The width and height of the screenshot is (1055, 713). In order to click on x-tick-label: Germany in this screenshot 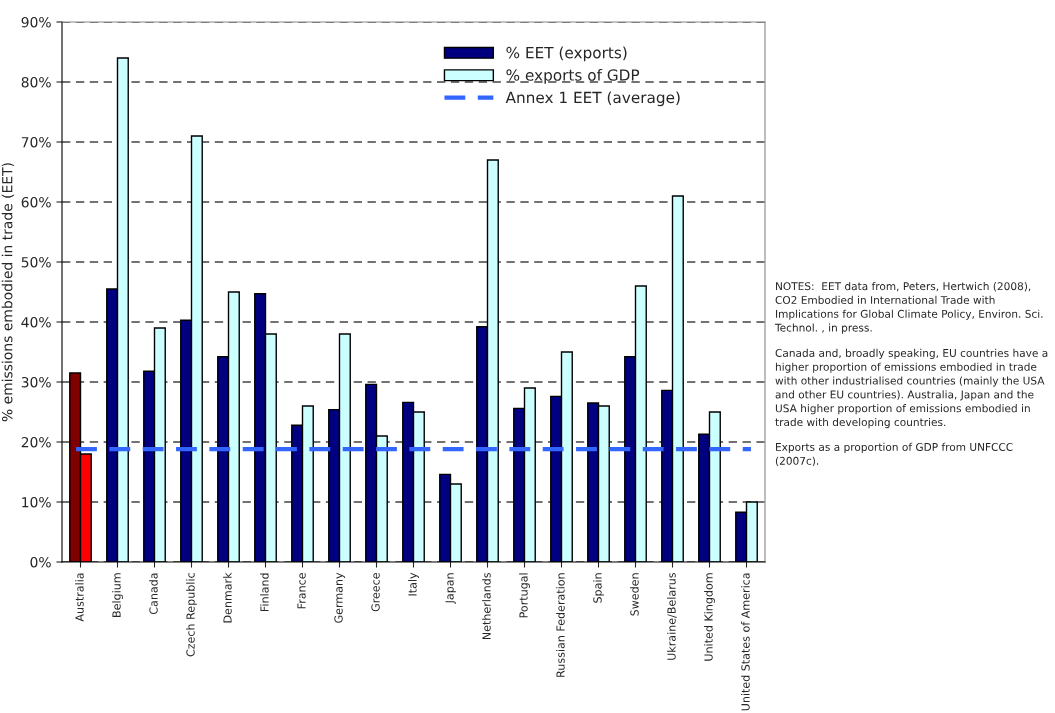, I will do `click(339, 597)`.